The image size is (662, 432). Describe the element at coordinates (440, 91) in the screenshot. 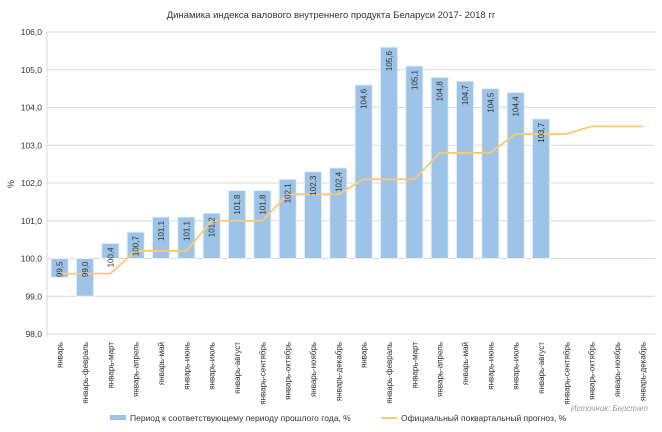

I see `bar-value-label: 104,8` at that location.